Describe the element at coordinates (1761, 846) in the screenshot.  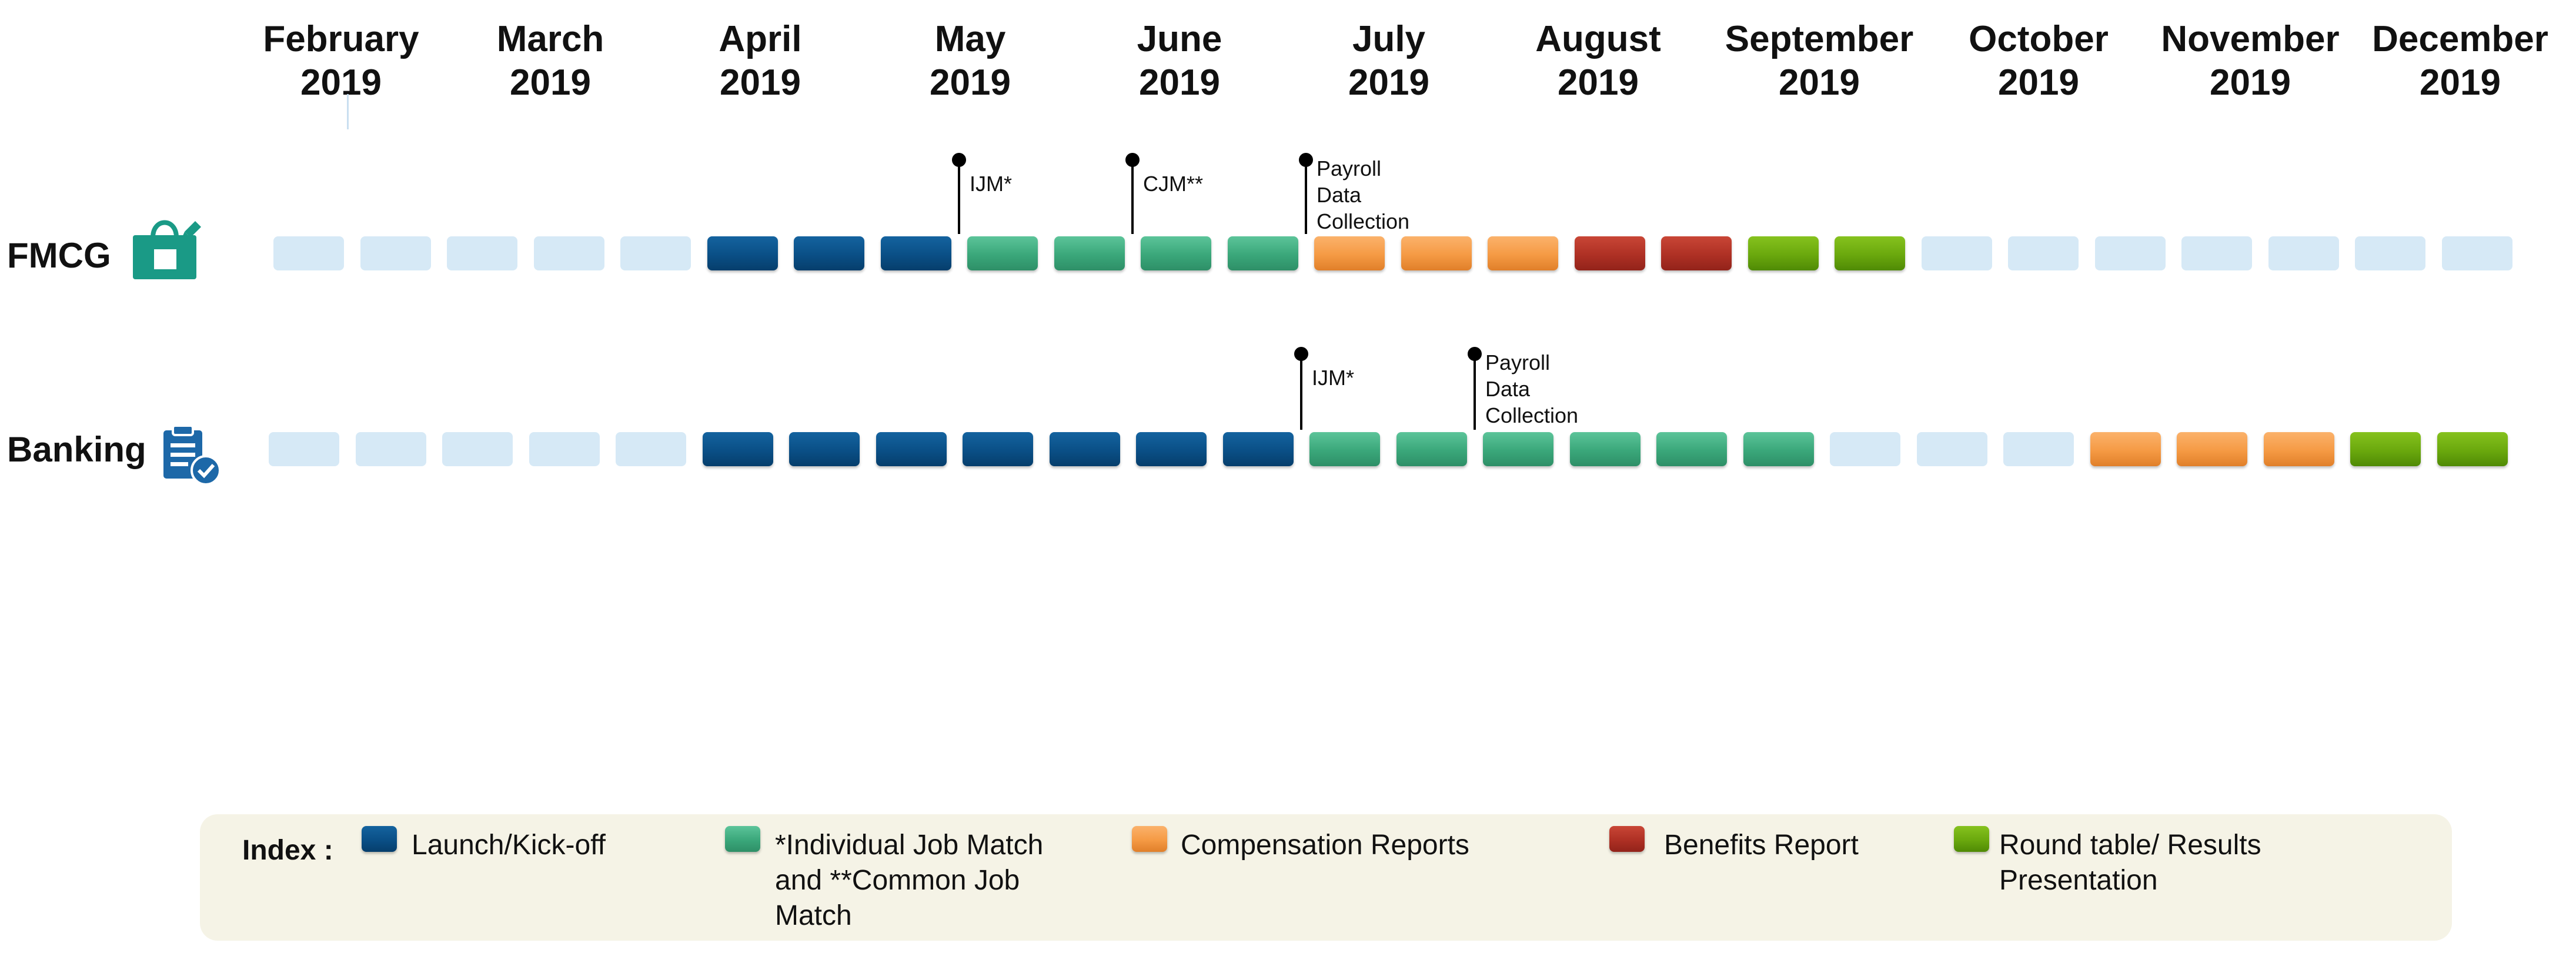
I see `legend-label-benefits: Benefits Report` at that location.